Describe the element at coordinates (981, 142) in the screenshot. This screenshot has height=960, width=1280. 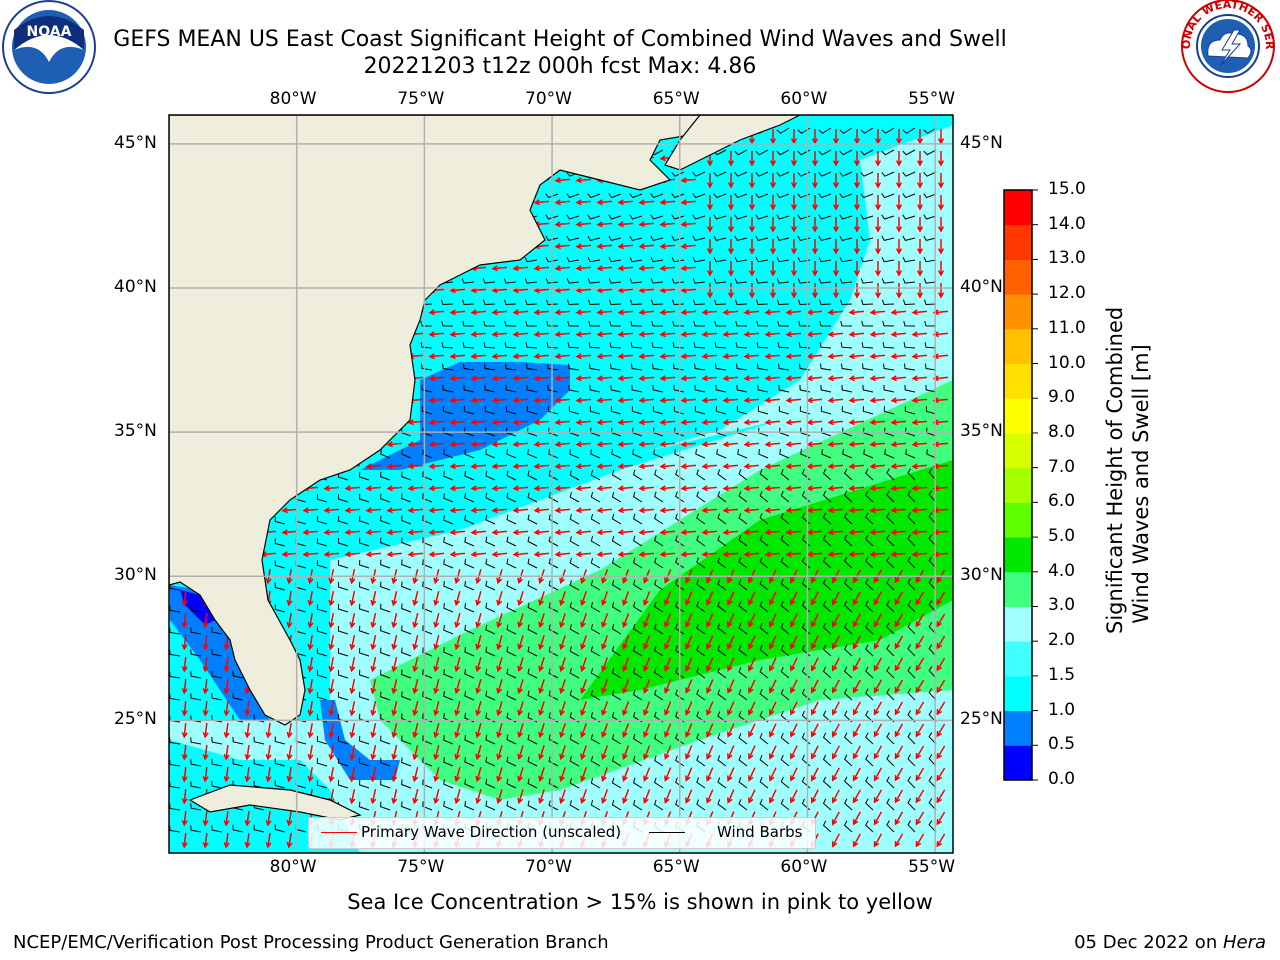
I see `lat-tick-right: 45°N` at that location.